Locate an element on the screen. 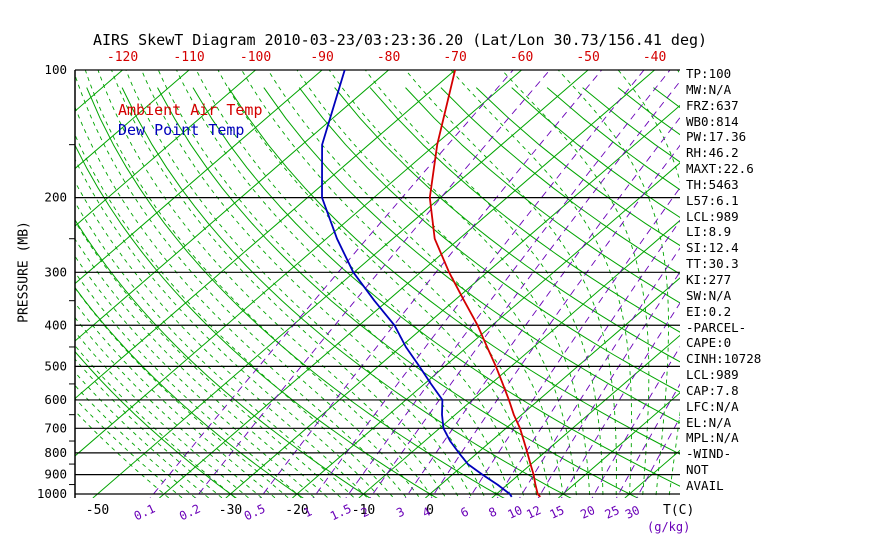 This screenshot has height=560, width=870. pressure-axis-label: PRESSURE (MB) is located at coordinates (24, 272).